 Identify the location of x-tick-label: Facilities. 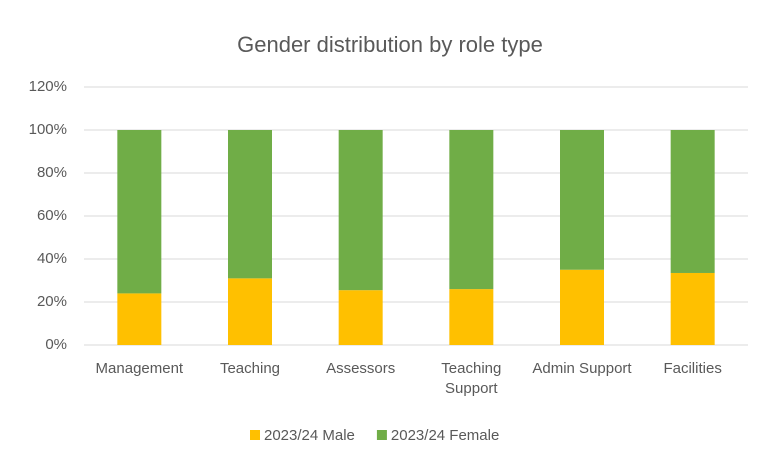
(692, 368).